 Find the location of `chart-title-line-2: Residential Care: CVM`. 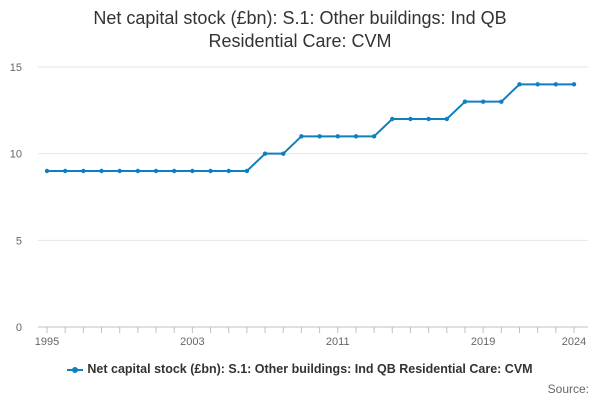

chart-title-line-2: Residential Care: CVM is located at coordinates (300, 41).